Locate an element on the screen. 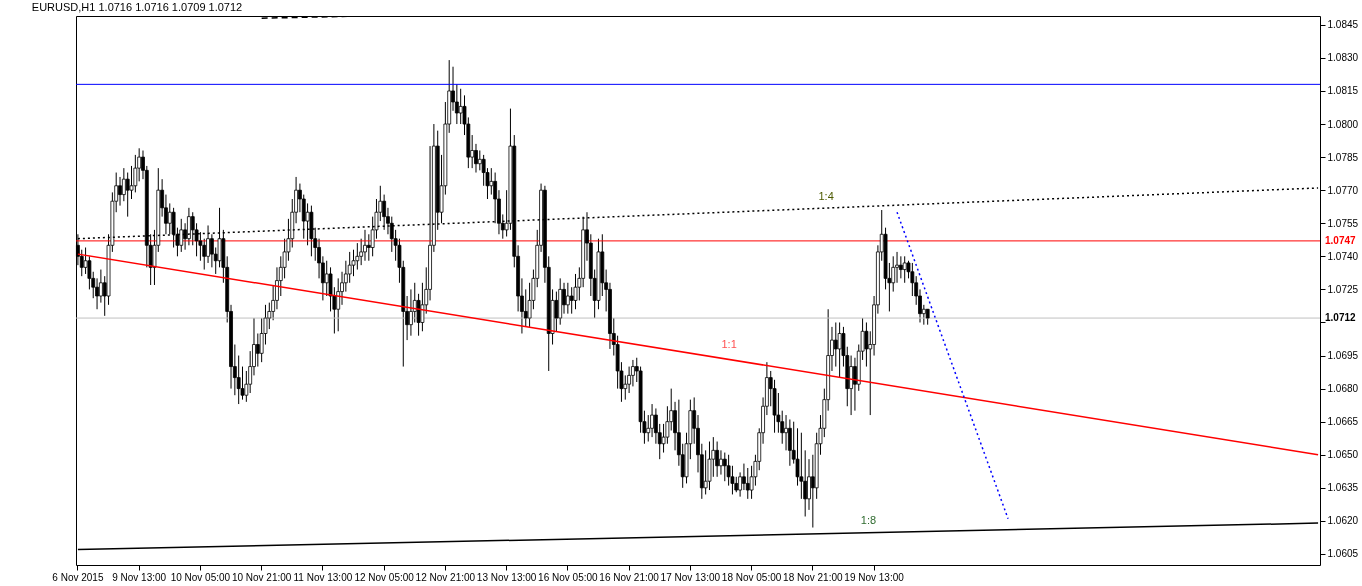  y-tick-label: 1.0680 is located at coordinates (1343, 389).